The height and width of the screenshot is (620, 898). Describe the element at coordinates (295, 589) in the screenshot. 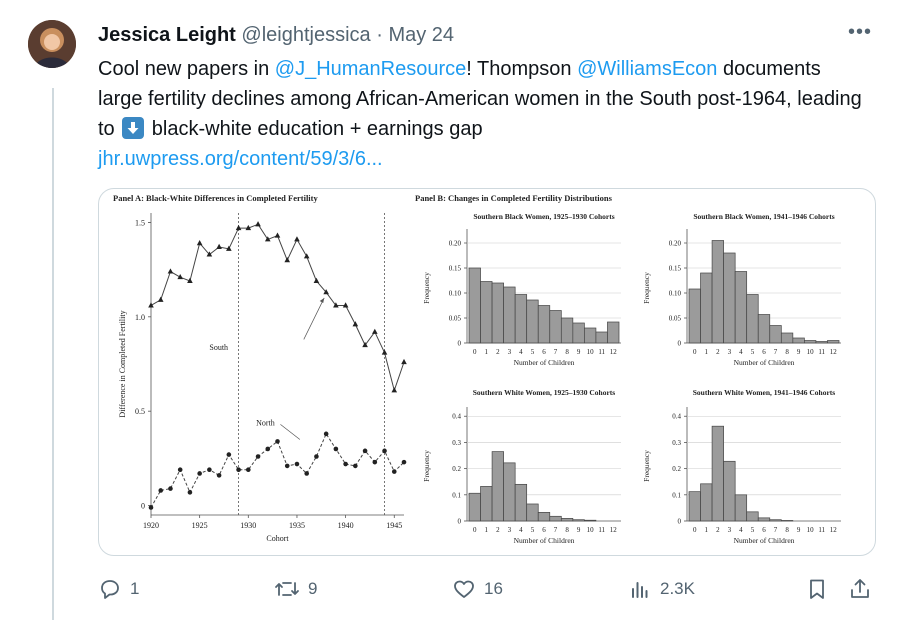

I see `repost-button: 9` at that location.